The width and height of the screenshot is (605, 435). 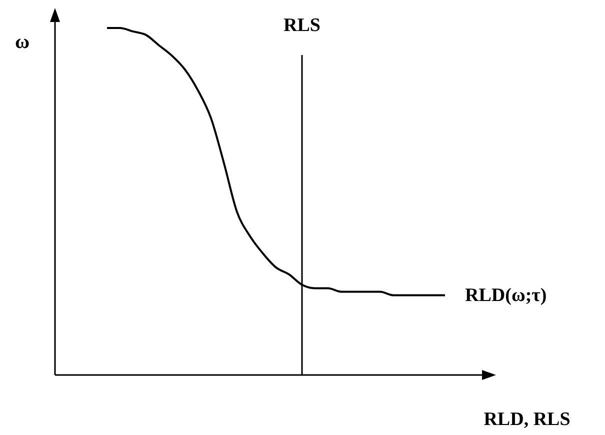 I want to click on y-axis-title: ω, so click(x=22, y=42).